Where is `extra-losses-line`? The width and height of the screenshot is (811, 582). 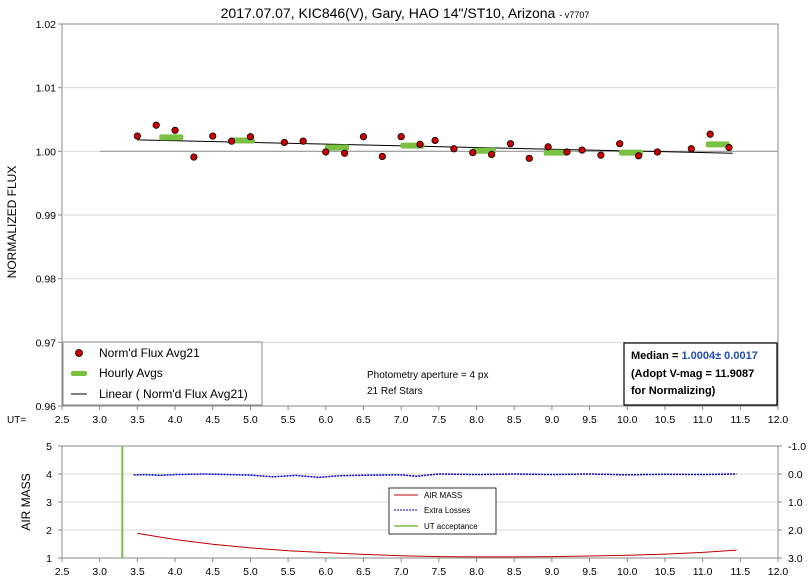
extra-losses-line is located at coordinates (435, 476).